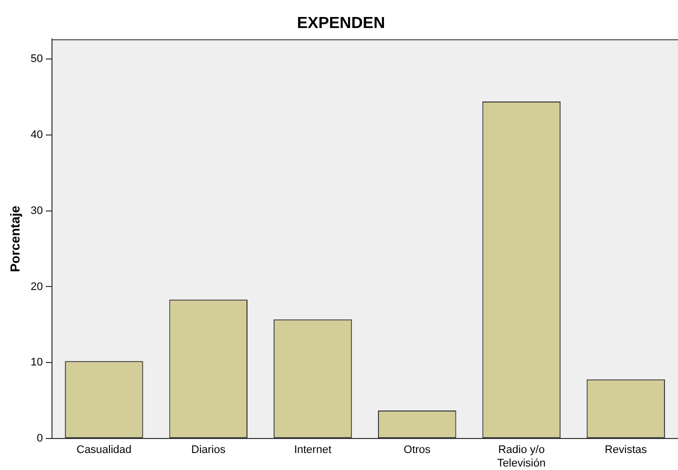 This screenshot has width=678, height=470. I want to click on x-tick-label: Radio y/o Televisión, so click(521, 457).